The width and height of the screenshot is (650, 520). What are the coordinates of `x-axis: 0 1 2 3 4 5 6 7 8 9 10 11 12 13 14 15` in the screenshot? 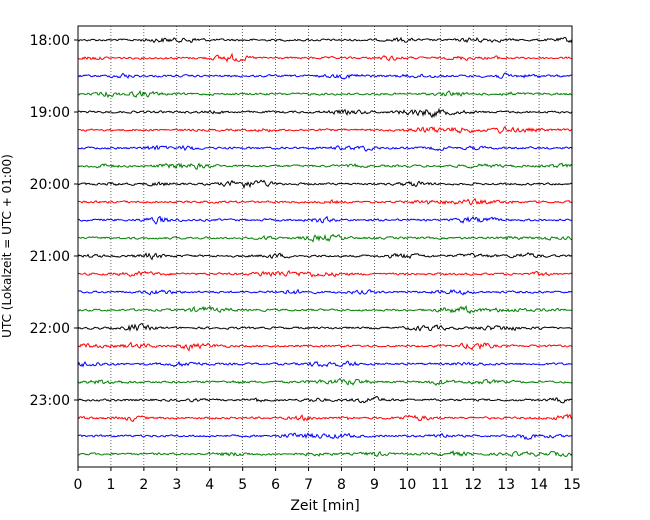 It's located at (327, 480).